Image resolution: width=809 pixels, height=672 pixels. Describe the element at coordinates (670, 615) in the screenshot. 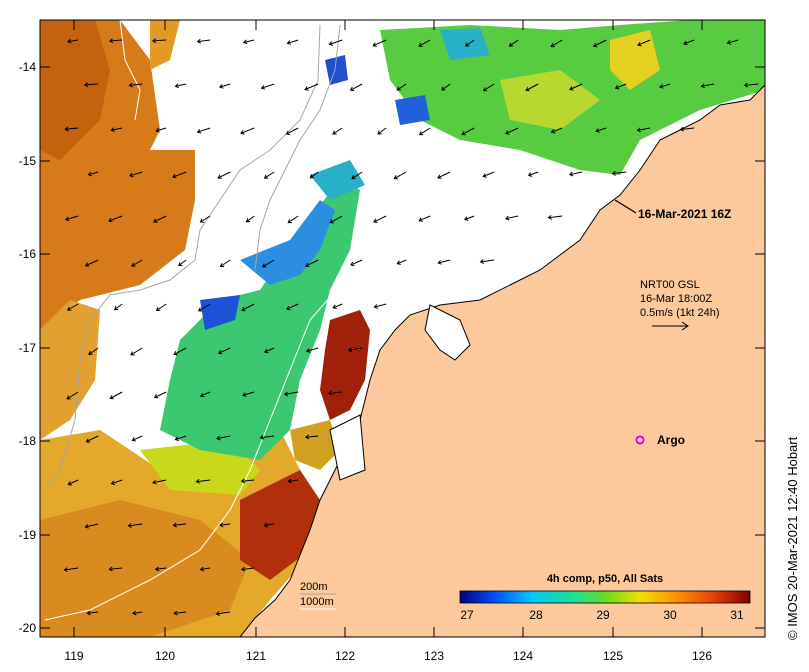

I see `colorbar-tick-30: 30` at that location.